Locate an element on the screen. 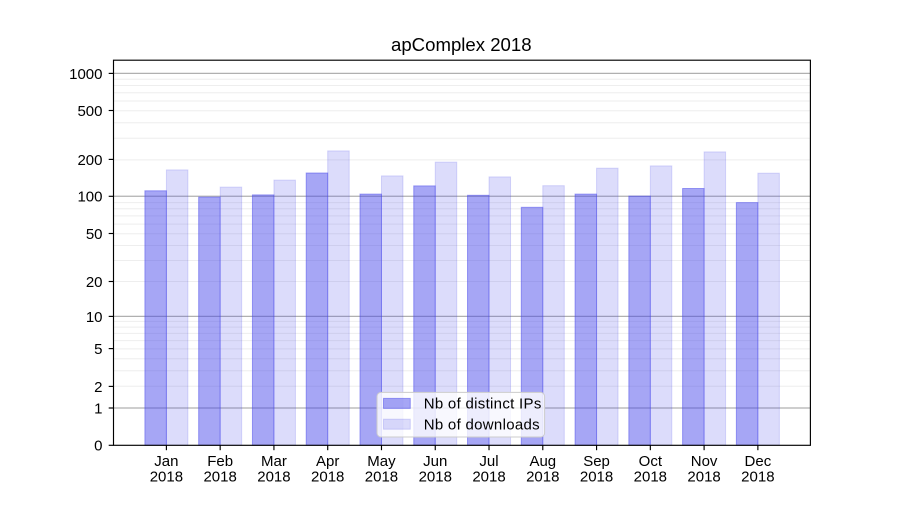 This screenshot has height=505, width=900. svg-text: 5 is located at coordinates (98, 349).